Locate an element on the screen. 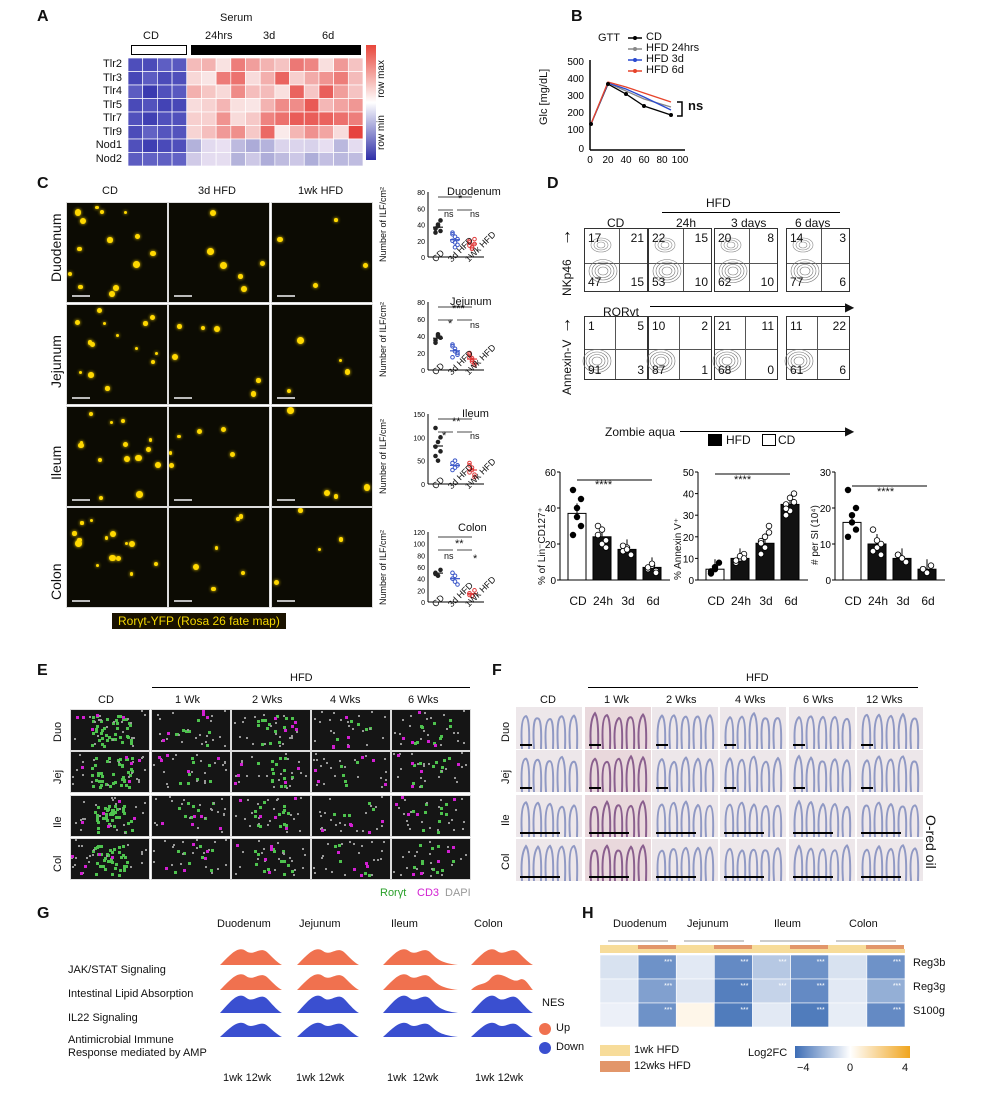  gate-h is located at coordinates (680, 349).